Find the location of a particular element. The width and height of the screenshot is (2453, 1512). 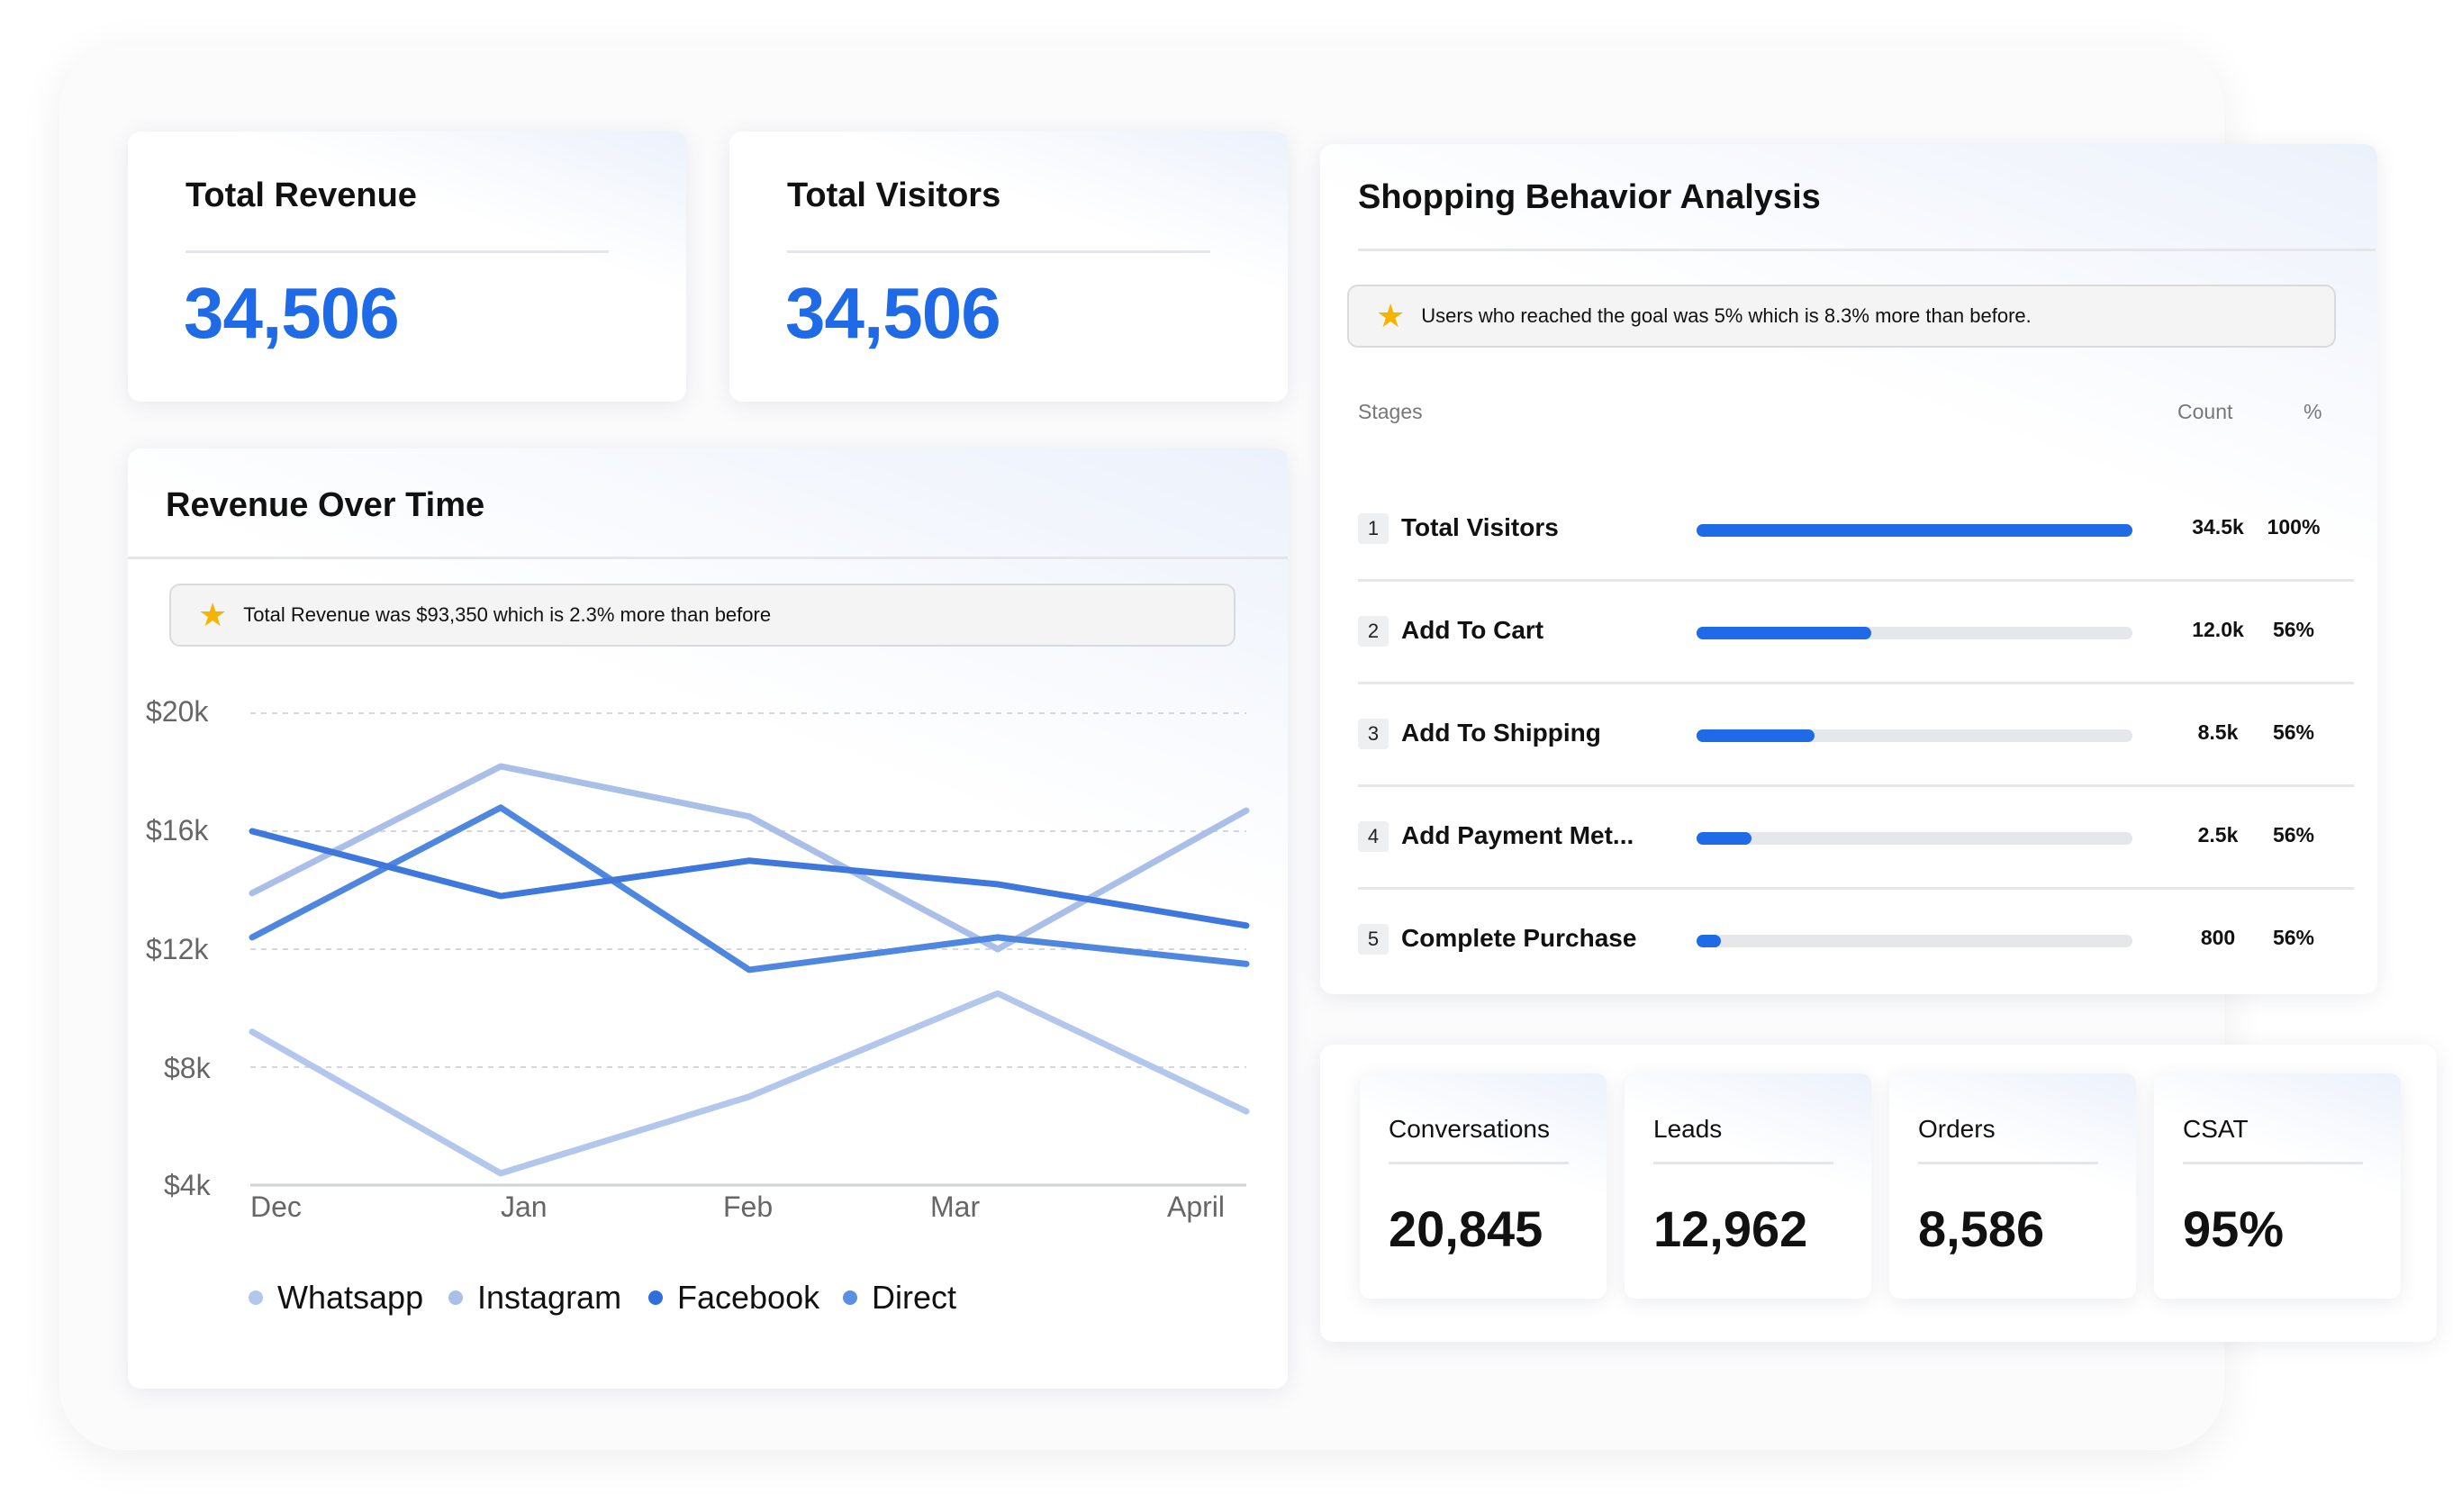

stage-label: Add To Cart is located at coordinates (1472, 630).